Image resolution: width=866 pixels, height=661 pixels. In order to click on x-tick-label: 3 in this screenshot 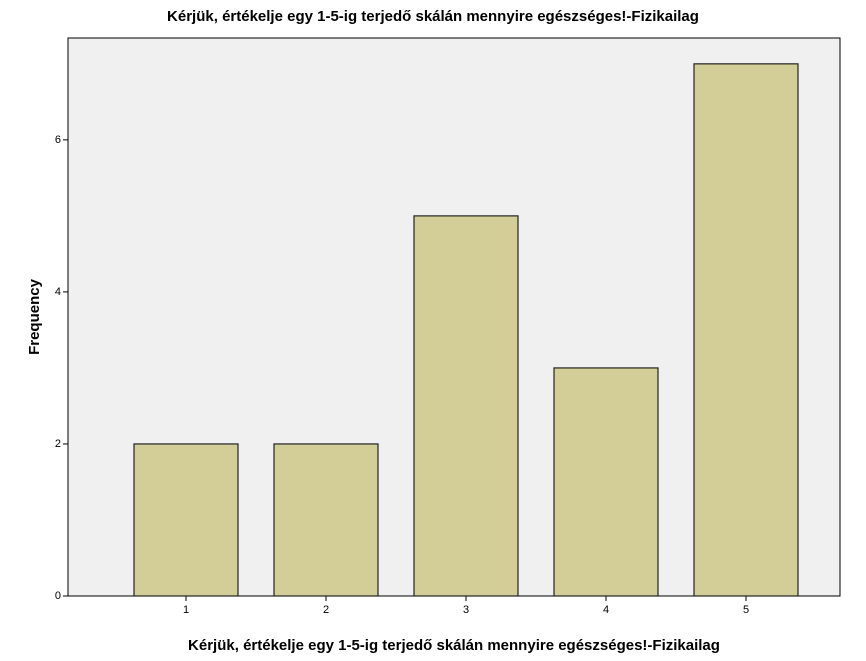, I will do `click(466, 610)`.